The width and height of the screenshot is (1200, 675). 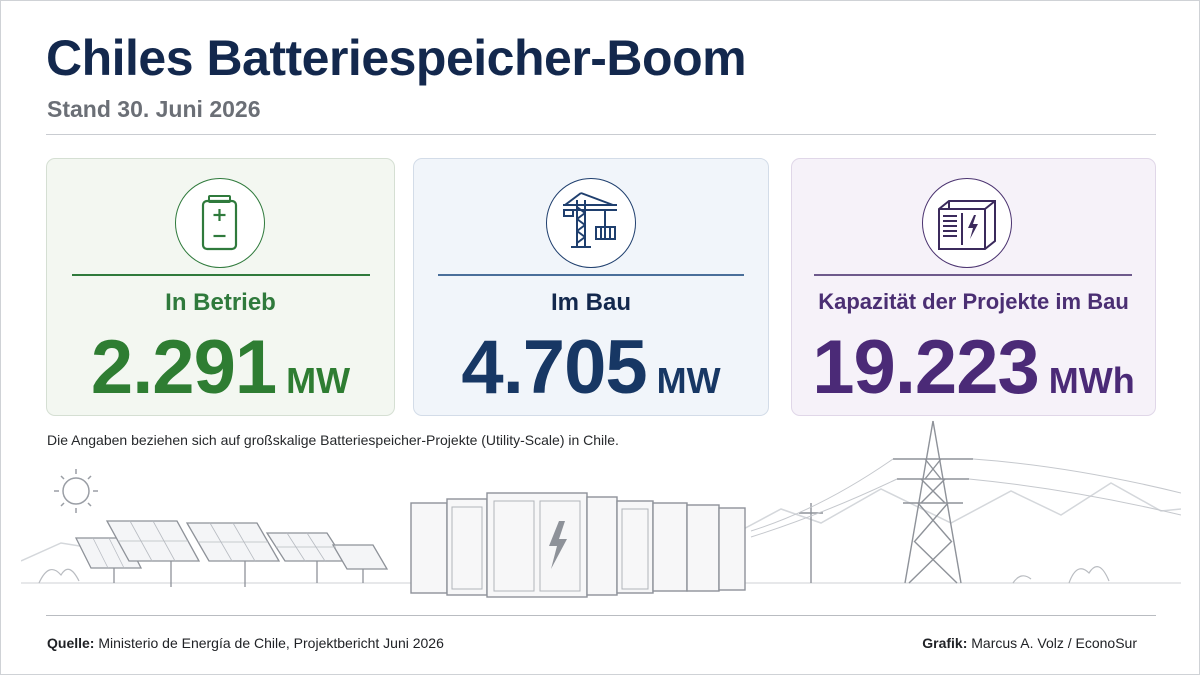 I want to click on battery-container-icon, so click(x=967, y=223).